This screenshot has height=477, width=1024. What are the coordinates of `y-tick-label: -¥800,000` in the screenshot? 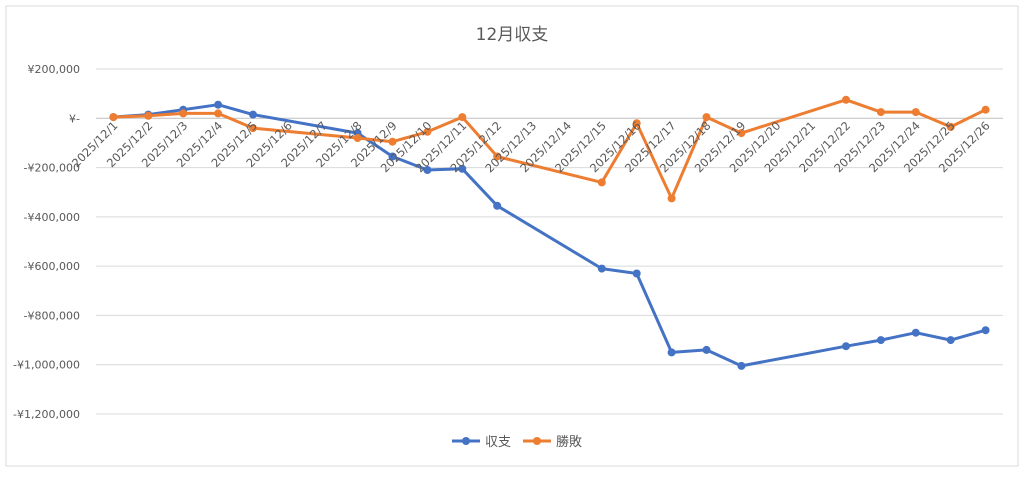 It's located at (52, 315).